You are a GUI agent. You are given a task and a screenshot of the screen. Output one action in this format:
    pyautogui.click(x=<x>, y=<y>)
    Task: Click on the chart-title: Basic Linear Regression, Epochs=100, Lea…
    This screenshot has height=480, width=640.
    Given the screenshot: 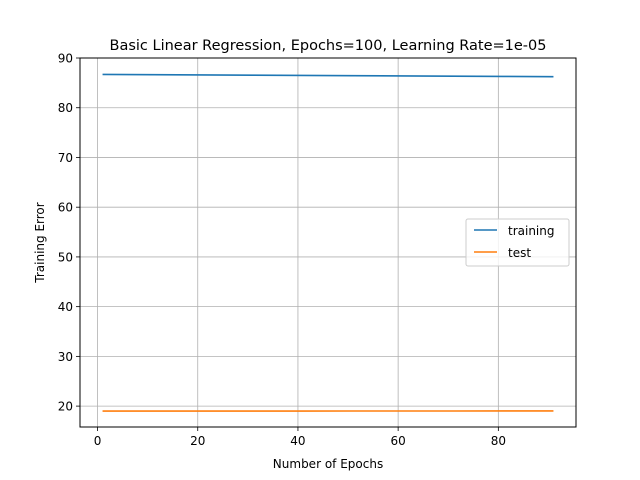 What is the action you would take?
    pyautogui.click(x=328, y=46)
    